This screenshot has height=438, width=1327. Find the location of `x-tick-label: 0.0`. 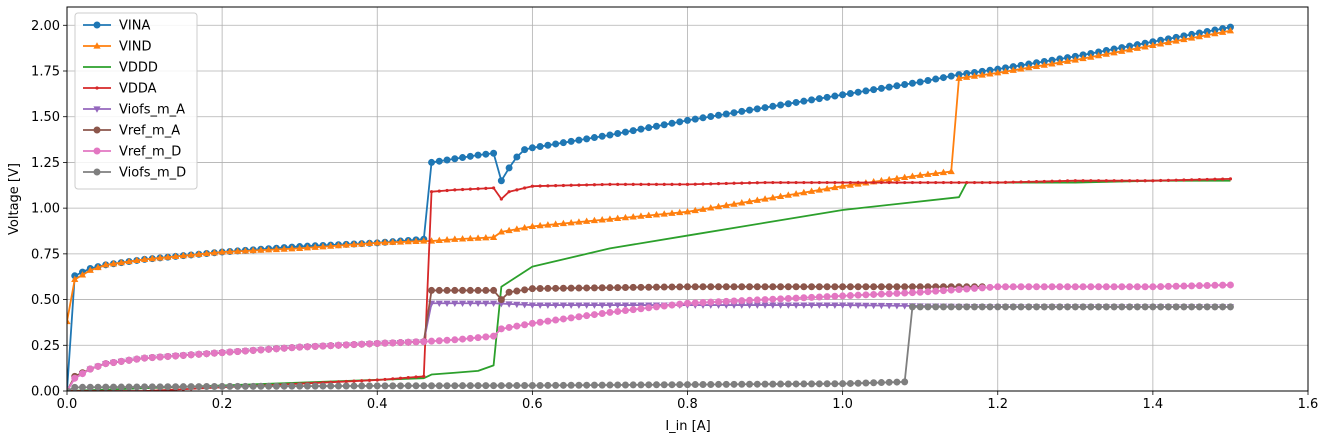

x-tick-label: 0.0 is located at coordinates (67, 404).